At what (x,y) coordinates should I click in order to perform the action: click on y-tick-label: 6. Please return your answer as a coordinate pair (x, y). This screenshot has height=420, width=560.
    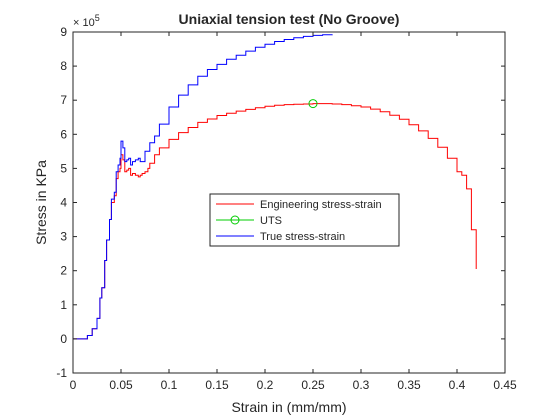
    Looking at the image, I should click on (63, 134).